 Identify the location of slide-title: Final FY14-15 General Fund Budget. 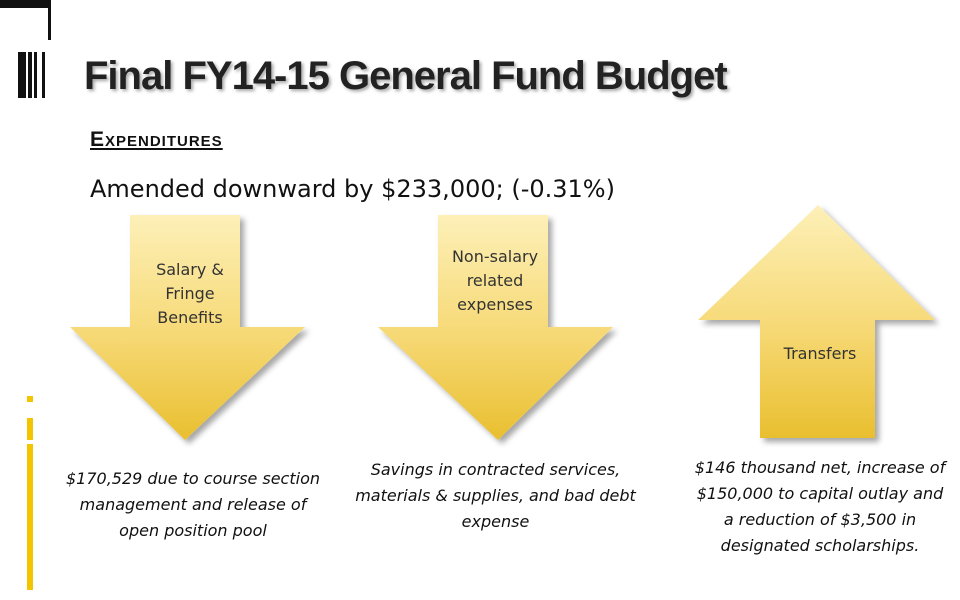
(406, 76).